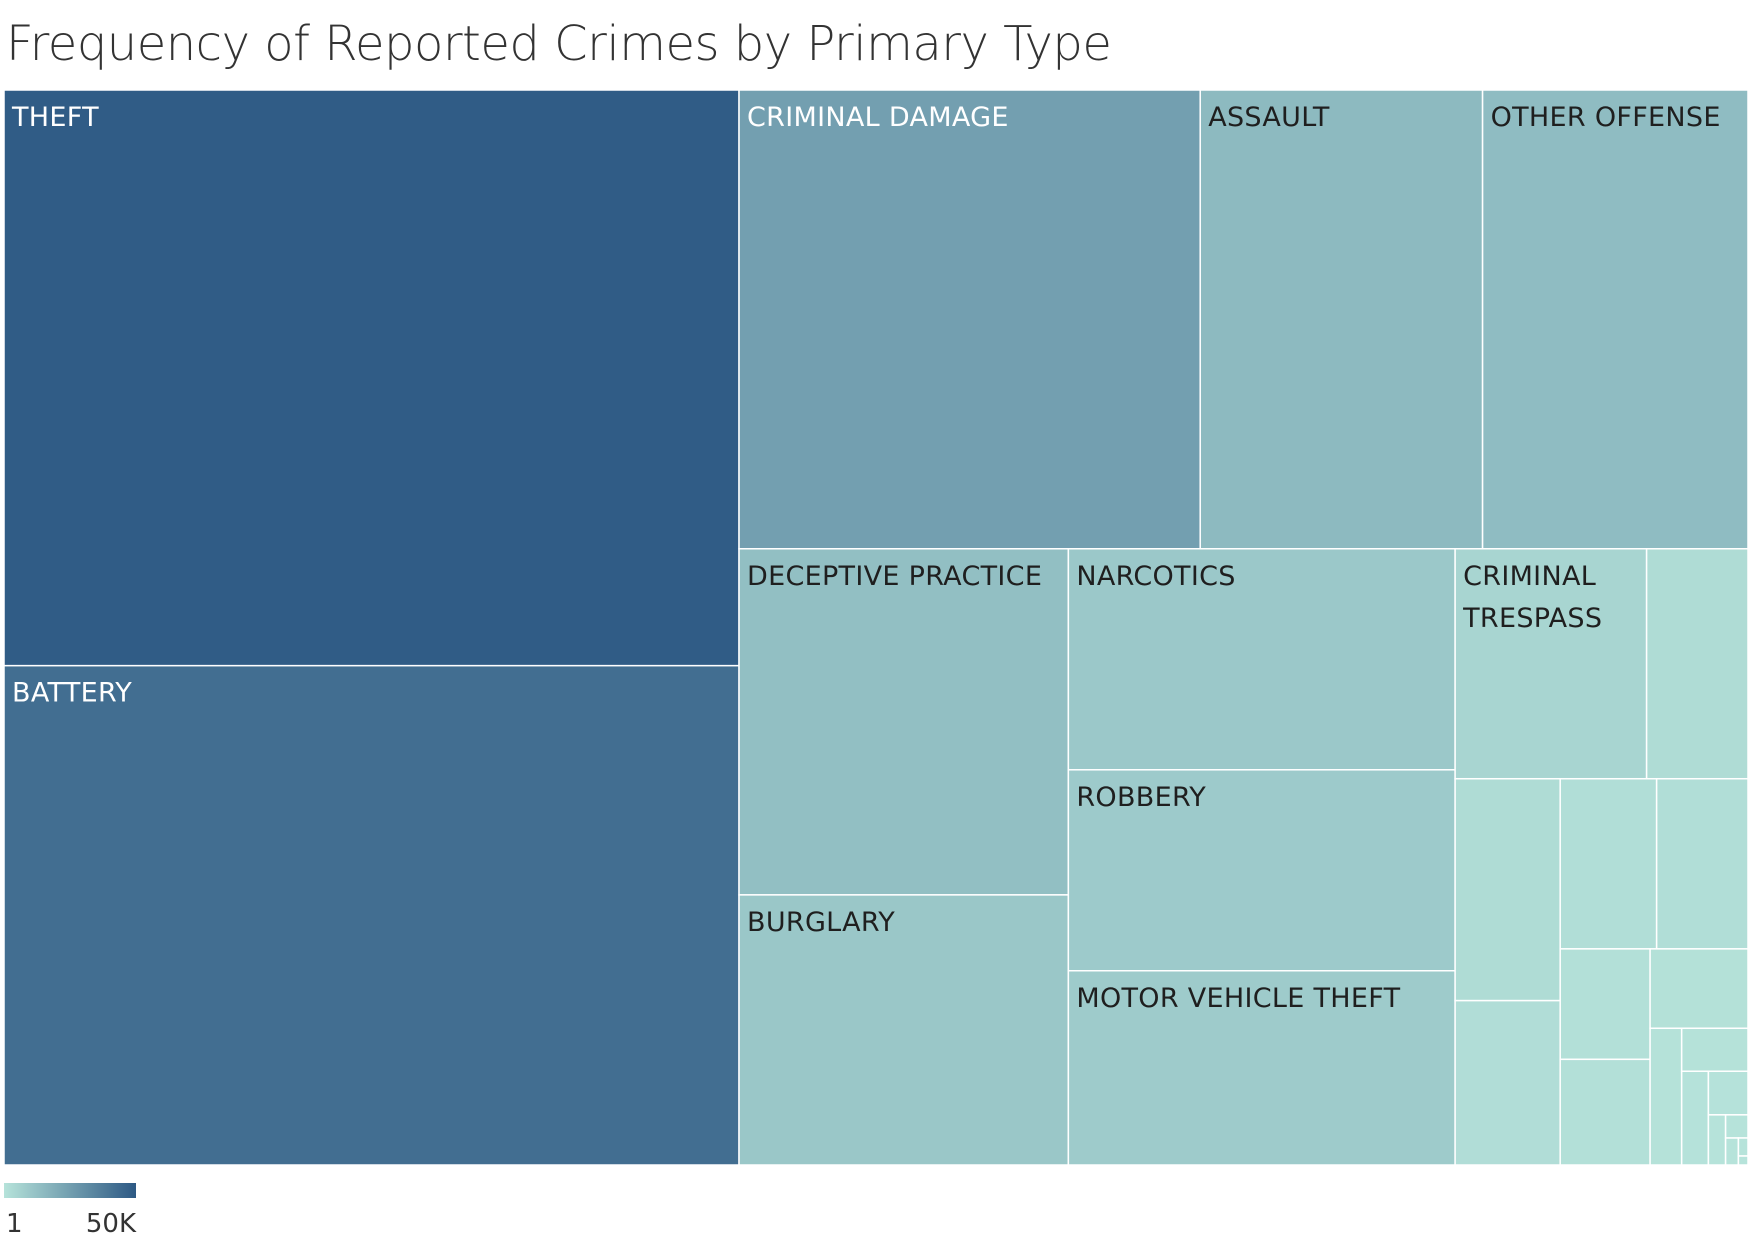 The image size is (1752, 1242). What do you see at coordinates (1238, 998) in the screenshot?
I see `treemap-label-motor-vehicle-theft: MOTOR VEHICLE THEFT` at bounding box center [1238, 998].